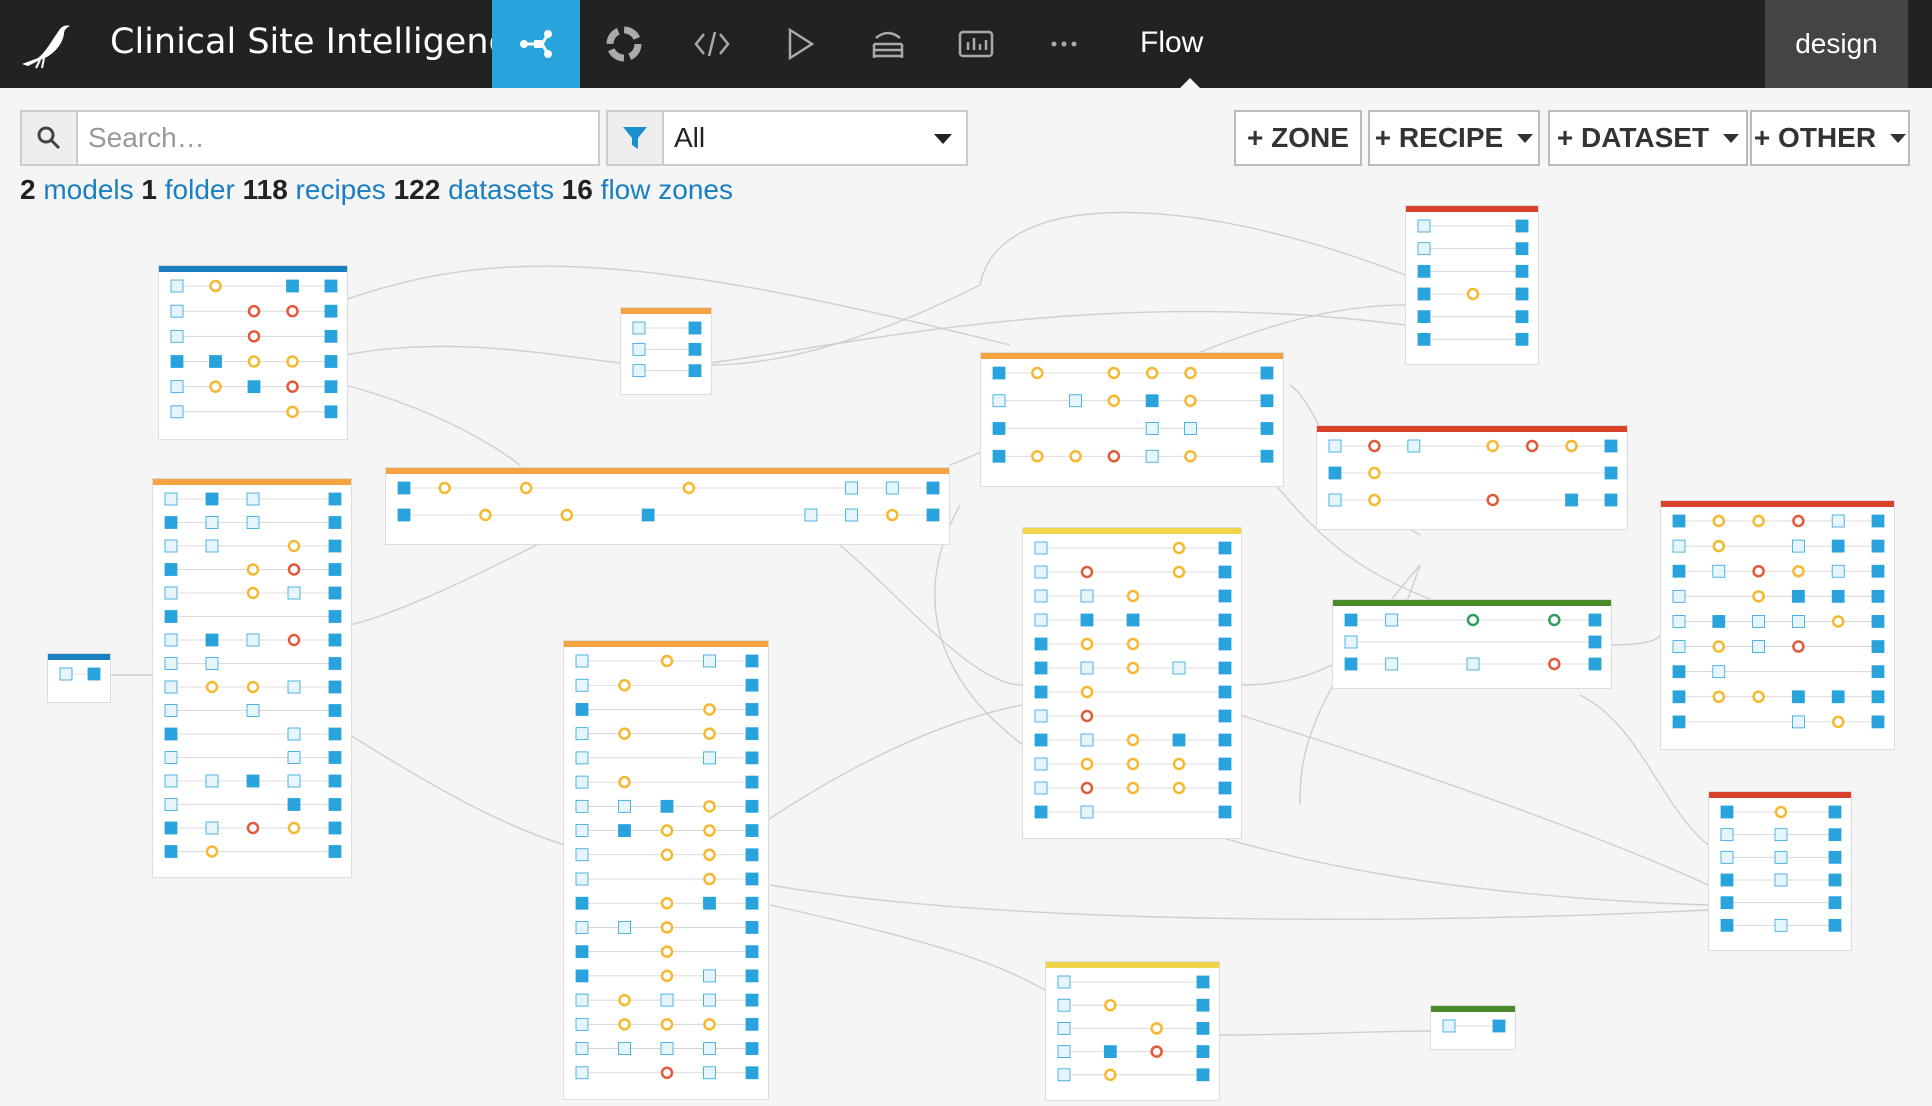 The image size is (1932, 1106). I want to click on code-nav-button, so click(712, 44).